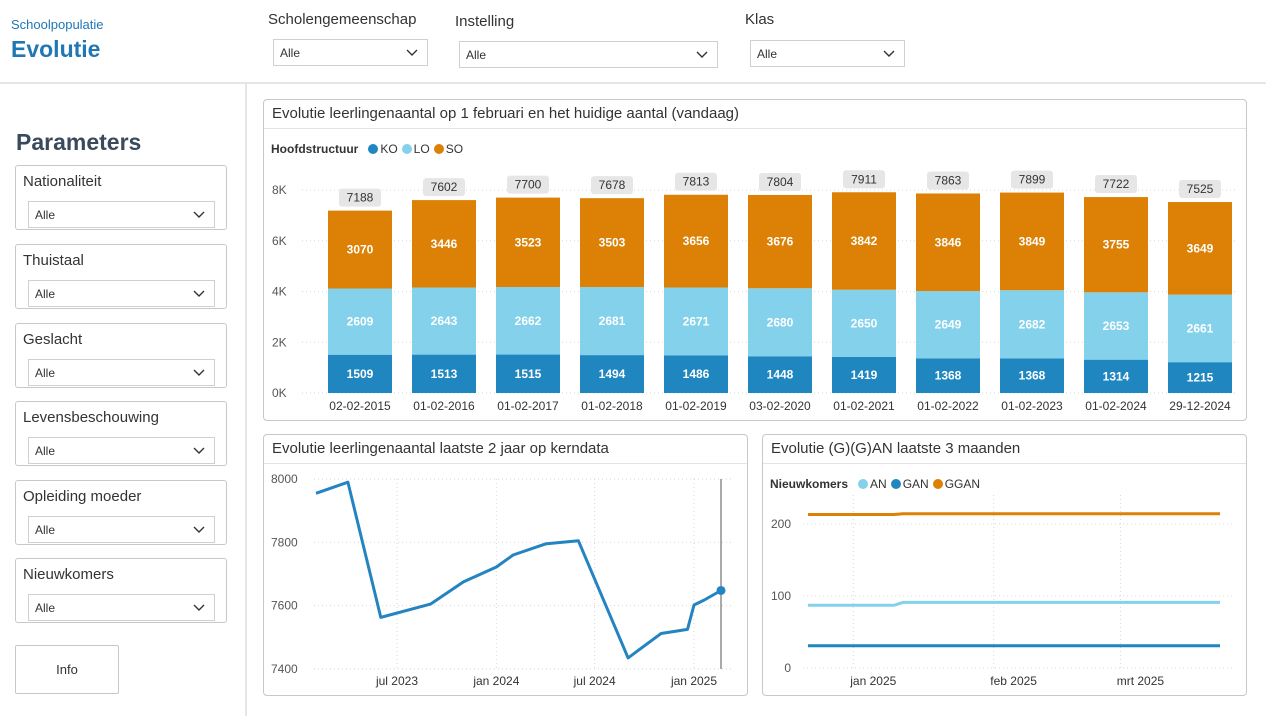  I want to click on slicer-label: Nieuwkomers, so click(68, 574).